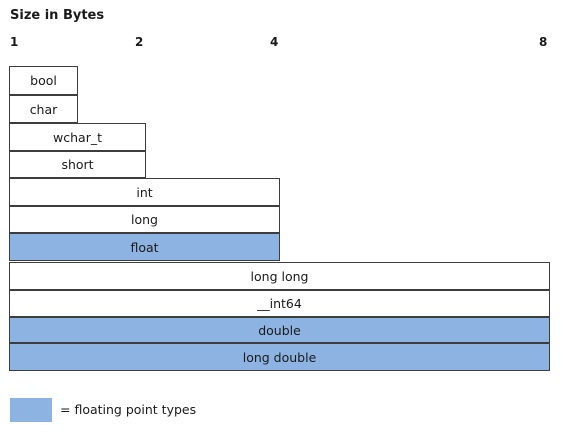 The width and height of the screenshot is (563, 432). I want to click on diagram-title: Size in Bytes, so click(57, 15).